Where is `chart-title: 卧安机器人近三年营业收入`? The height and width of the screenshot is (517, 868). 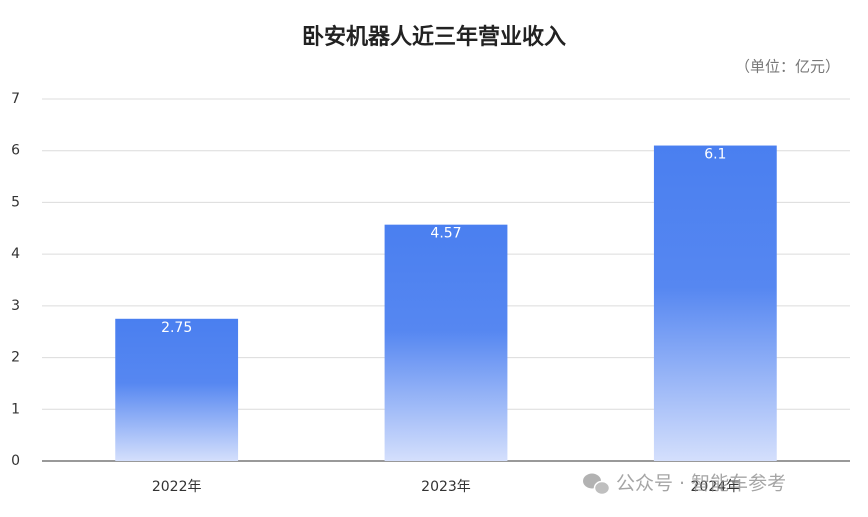
chart-title: 卧安机器人近三年营业收入 is located at coordinates (434, 37).